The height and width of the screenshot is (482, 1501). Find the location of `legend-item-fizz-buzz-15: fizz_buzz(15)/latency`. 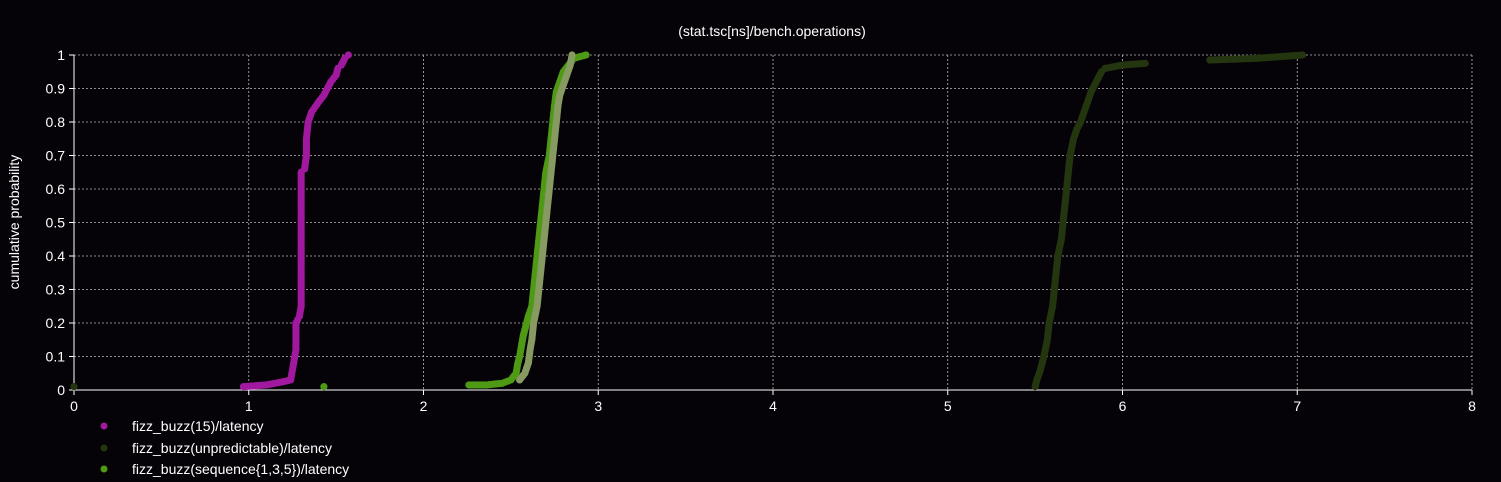

legend-item-fizz-buzz-15: fizz_buzz(15)/latency is located at coordinates (182, 426).